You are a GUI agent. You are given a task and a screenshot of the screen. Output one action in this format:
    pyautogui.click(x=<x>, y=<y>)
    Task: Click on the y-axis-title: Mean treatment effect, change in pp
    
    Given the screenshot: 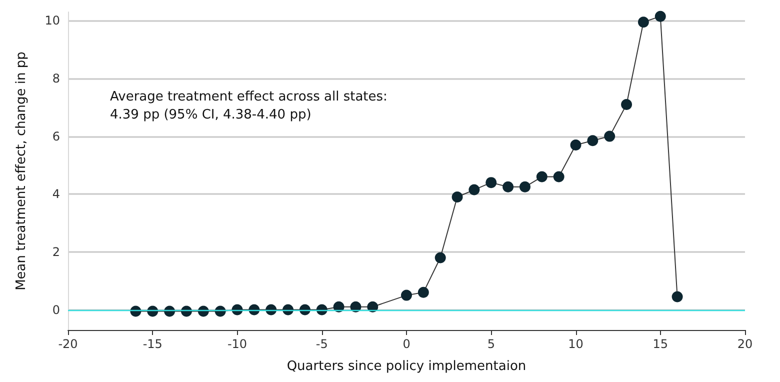 What is the action you would take?
    pyautogui.click(x=21, y=171)
    